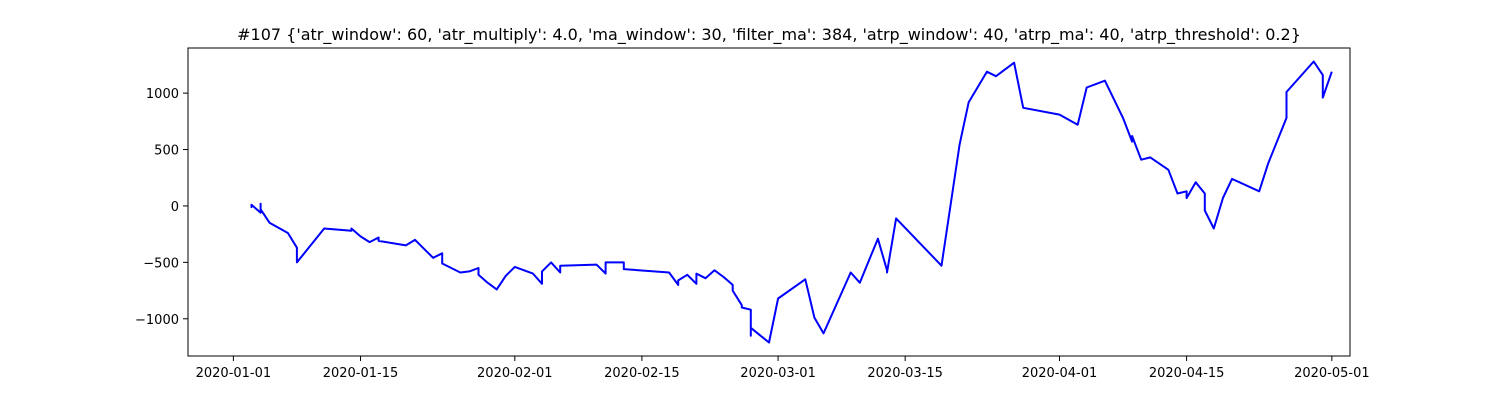 The image size is (1500, 404). What do you see at coordinates (778, 373) in the screenshot?
I see `x-tick-label: 2020-03-01` at bounding box center [778, 373].